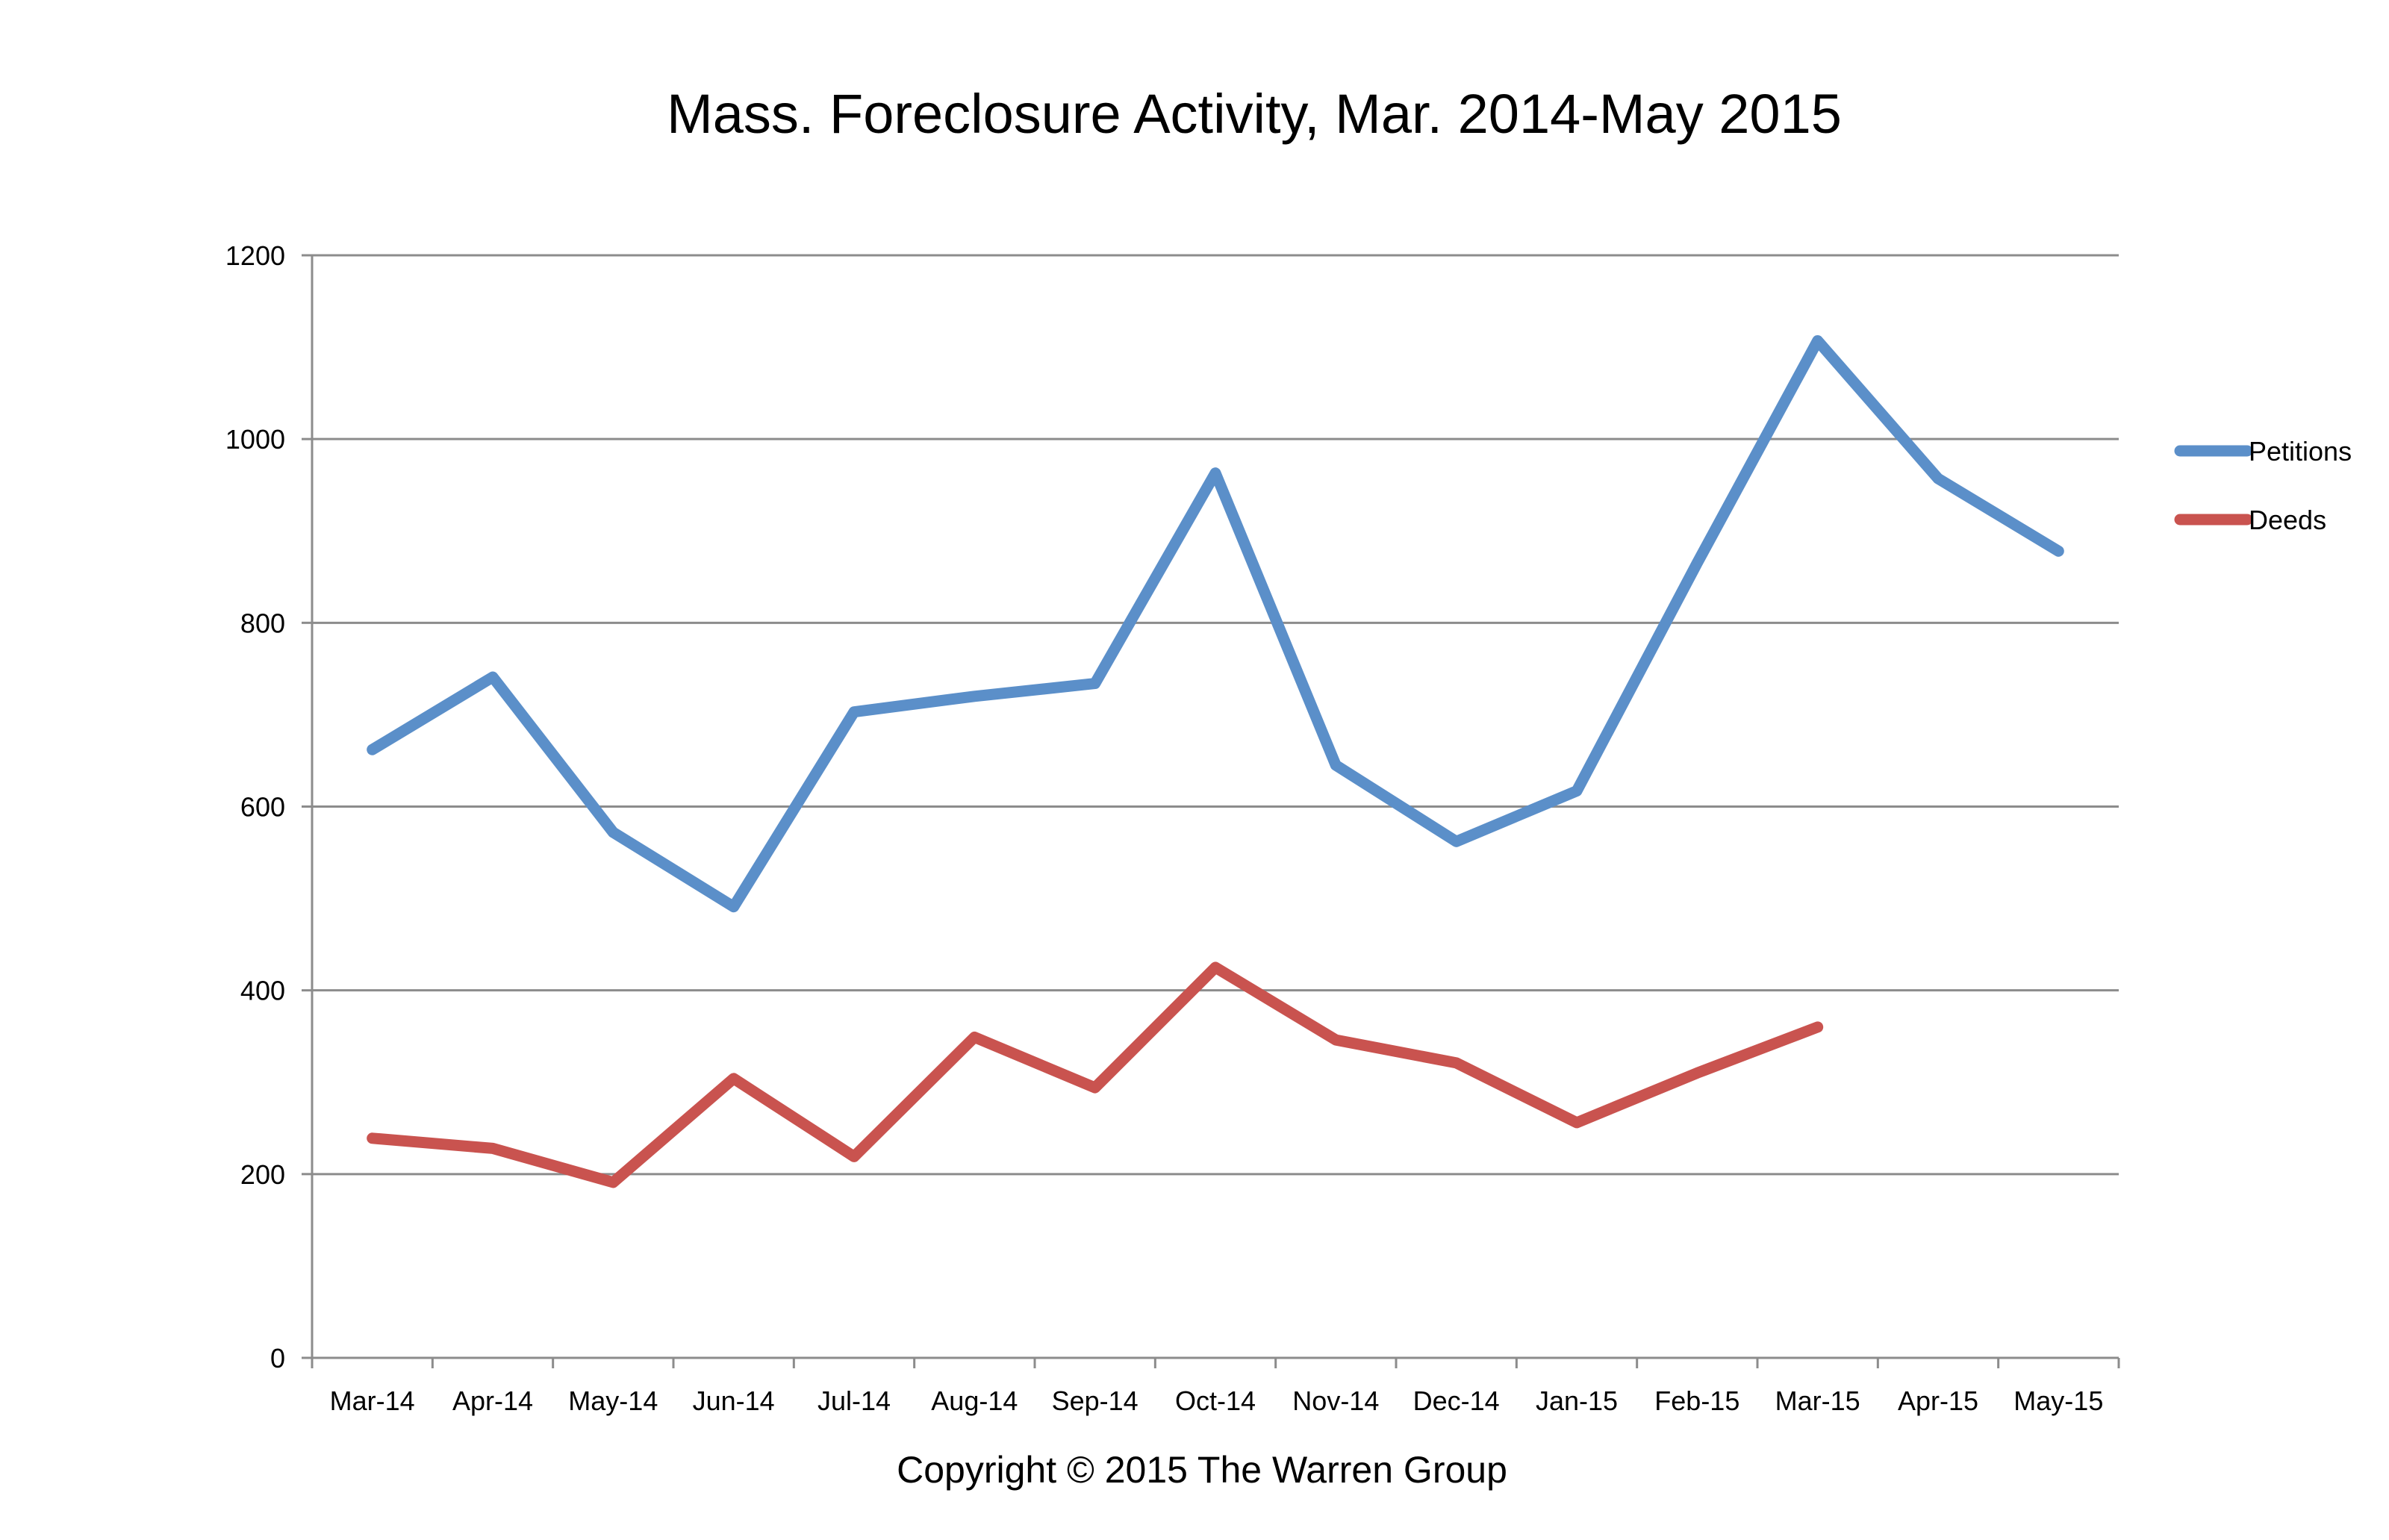 The image size is (2389, 1540). I want to click on legend: Petitions Deeds, so click(2263, 485).